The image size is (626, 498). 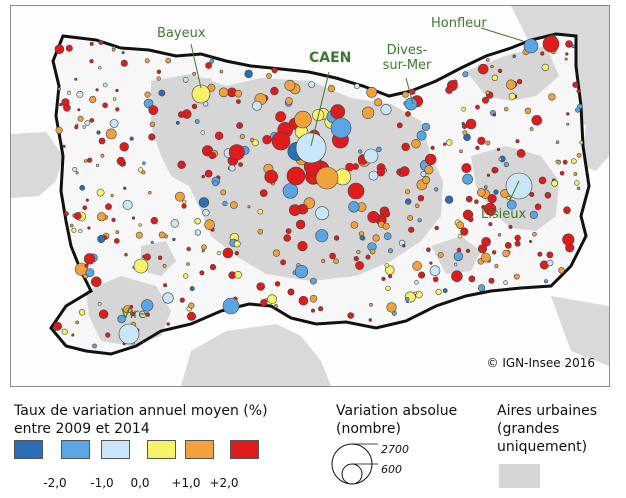 I want to click on legend-rate-title-line2: entre 2009 et 2014, so click(x=82, y=429).